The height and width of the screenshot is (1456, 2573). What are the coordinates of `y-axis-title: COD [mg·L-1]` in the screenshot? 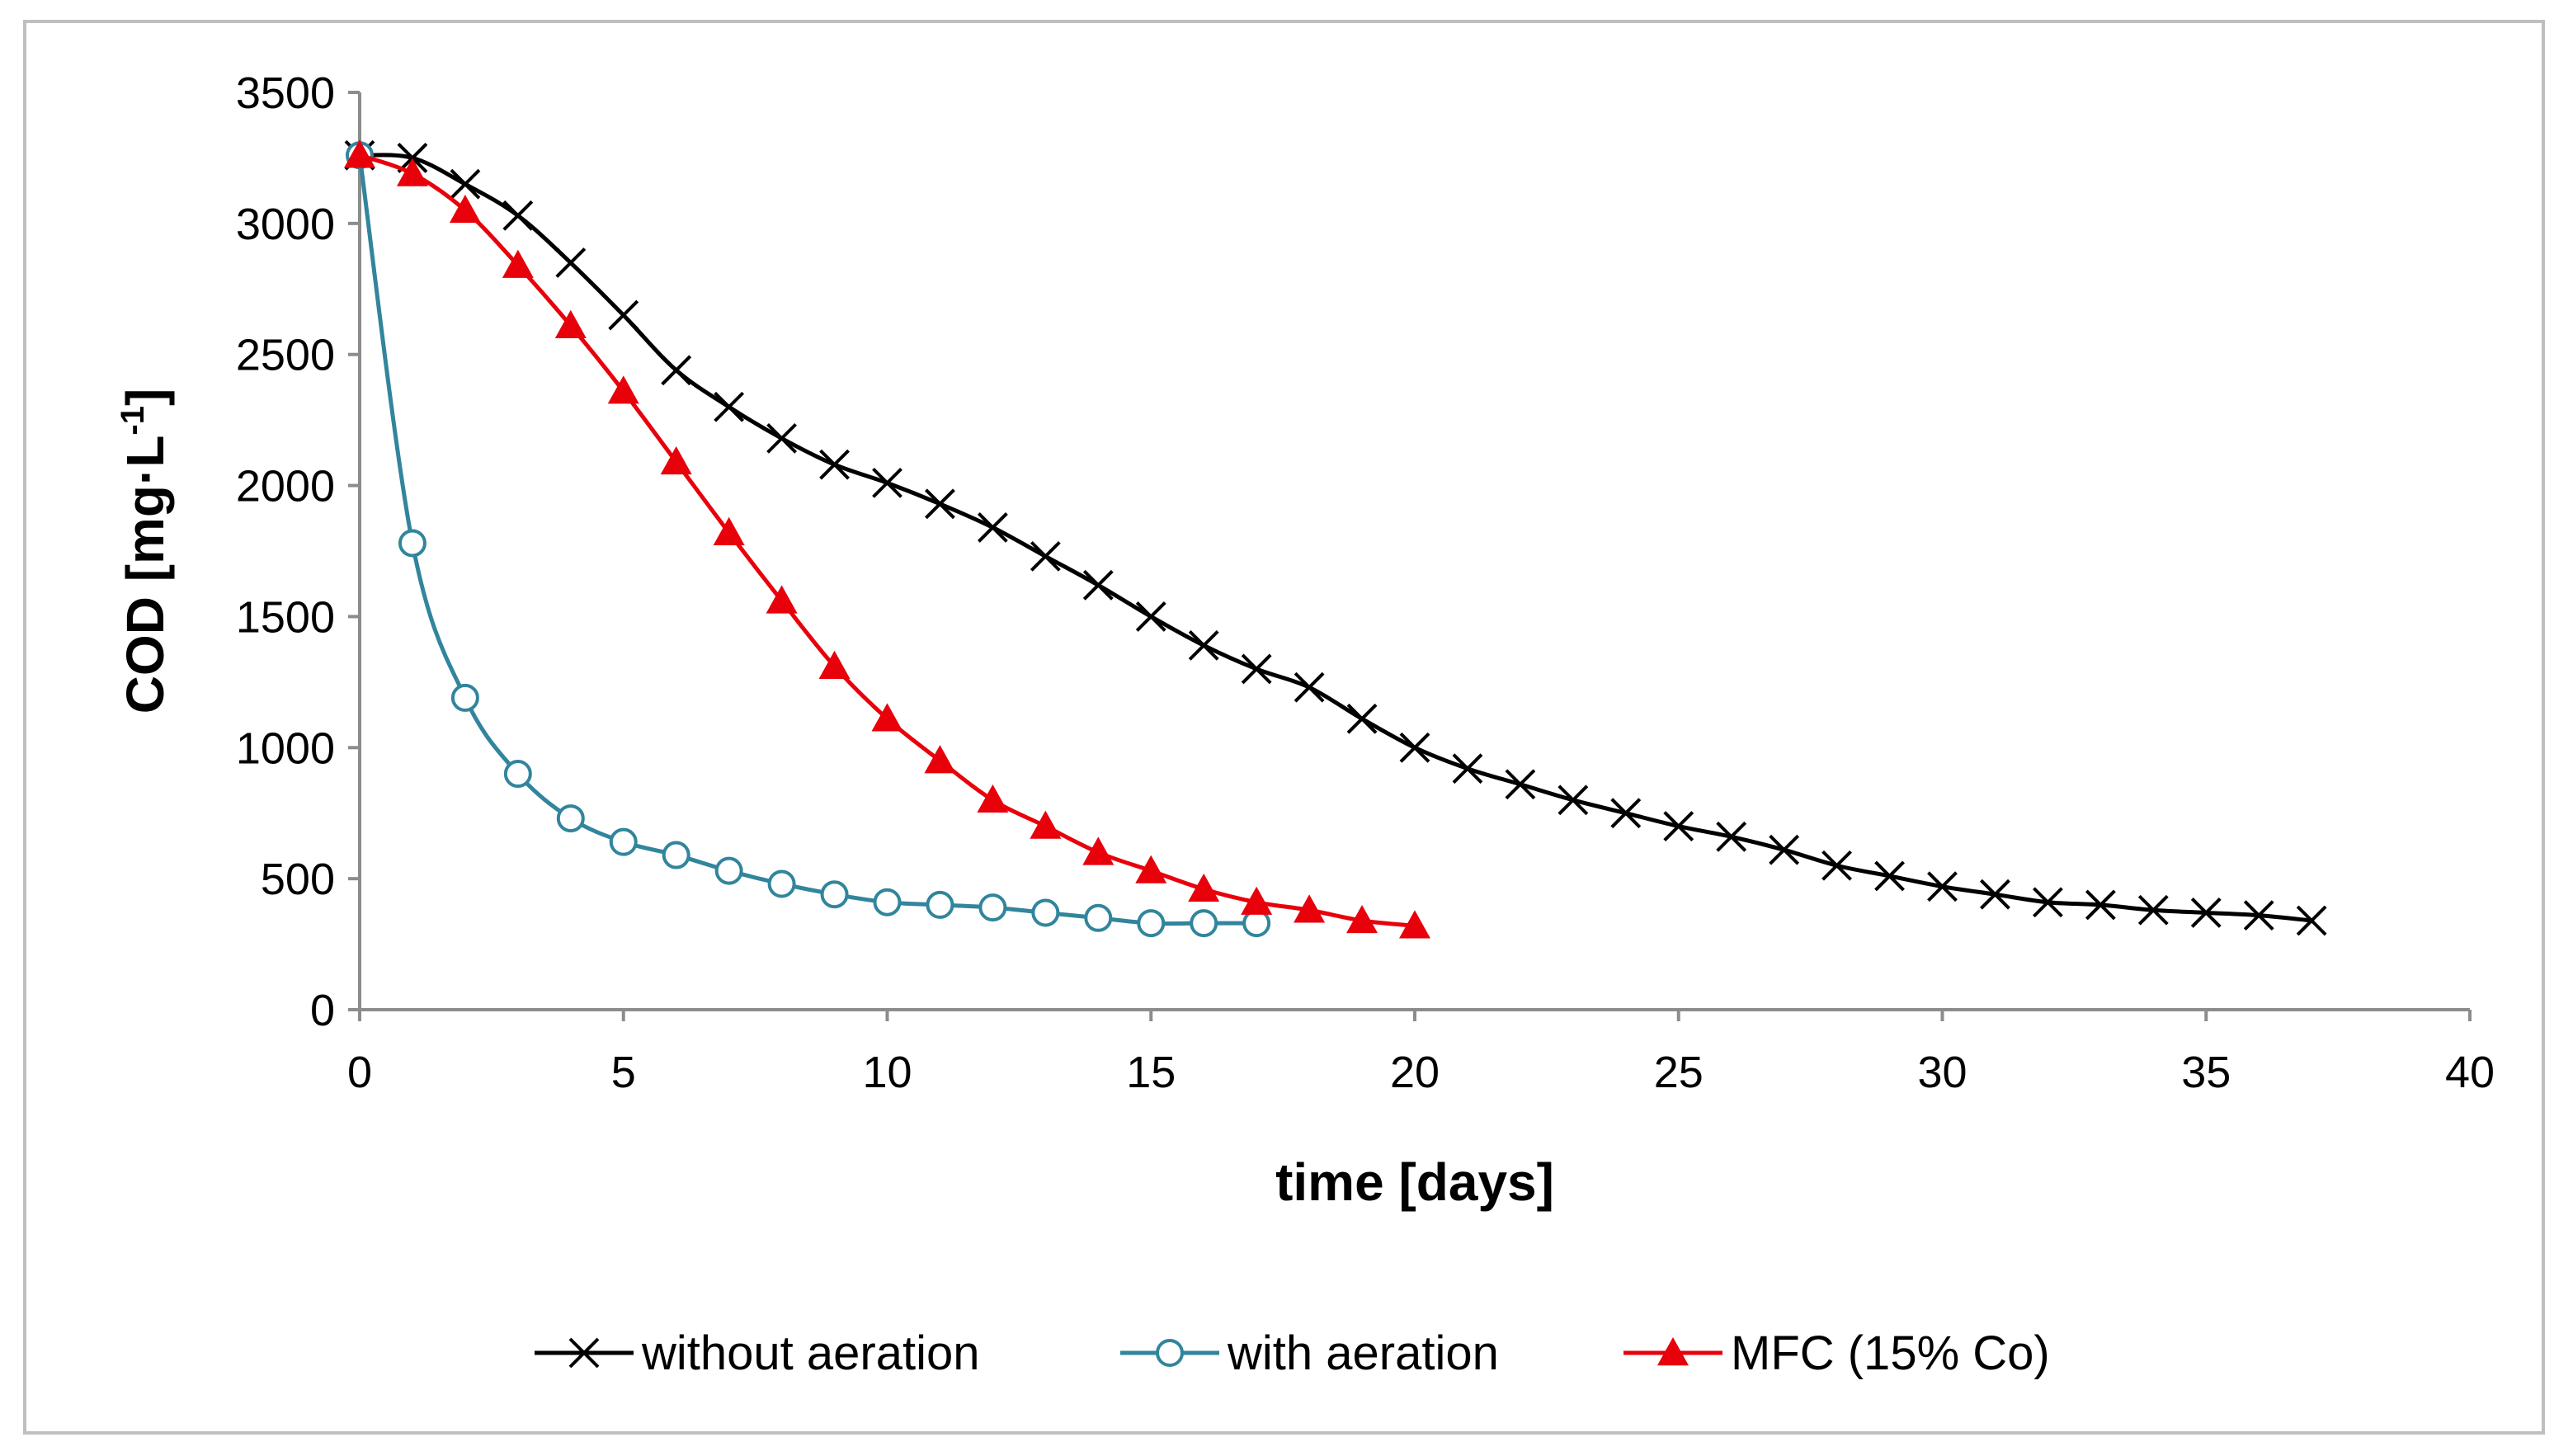 It's located at (145, 551).